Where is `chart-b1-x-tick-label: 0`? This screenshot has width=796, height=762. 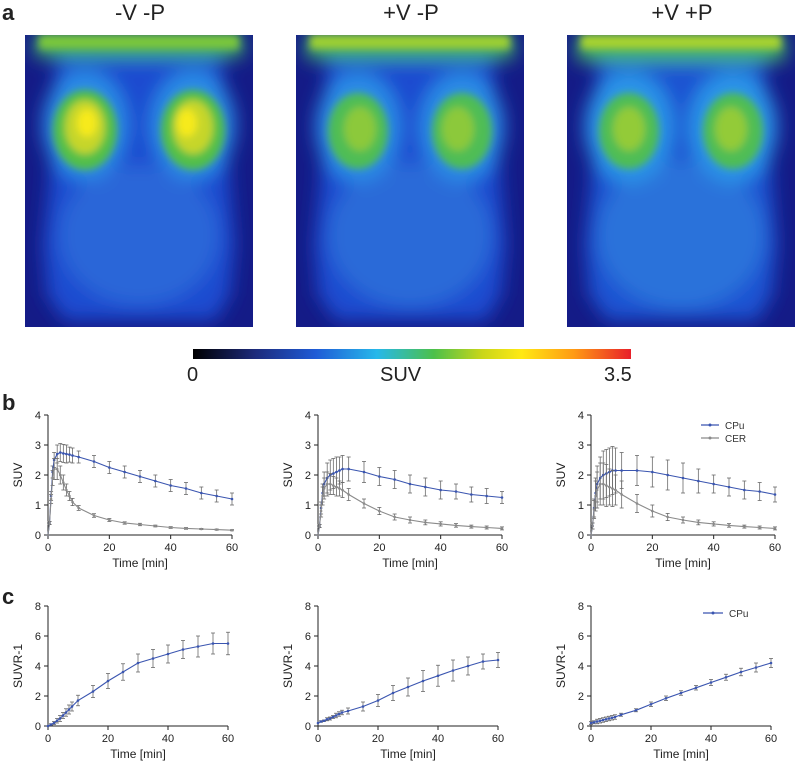 chart-b1-x-tick-label: 0 is located at coordinates (48, 548).